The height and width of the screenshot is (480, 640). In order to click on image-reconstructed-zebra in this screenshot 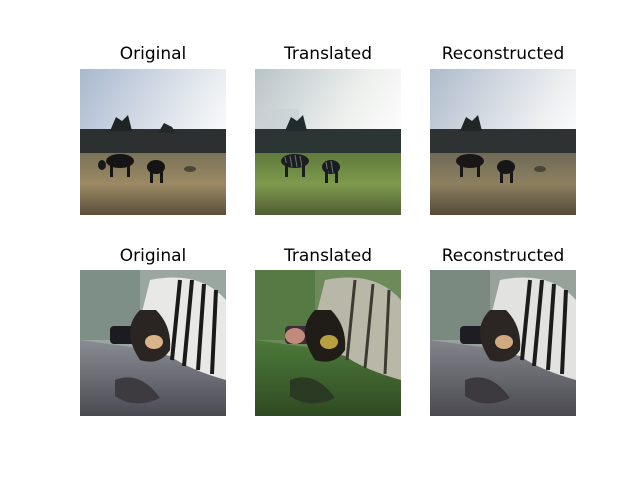, I will do `click(503, 343)`.